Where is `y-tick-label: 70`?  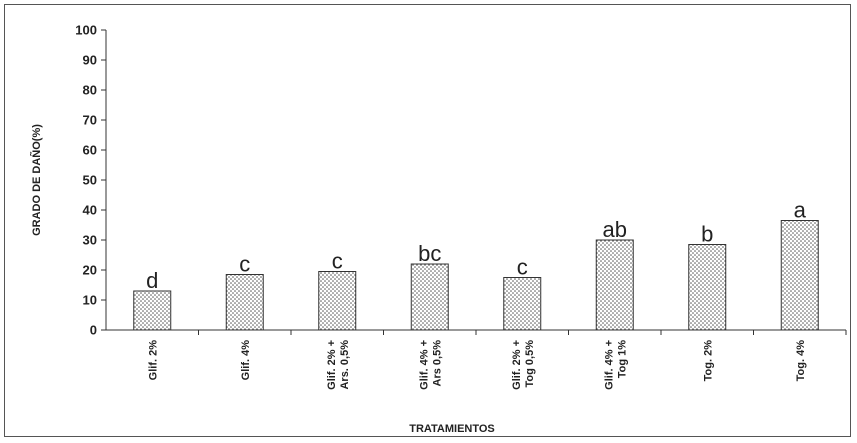 y-tick-label: 70 is located at coordinates (90, 120).